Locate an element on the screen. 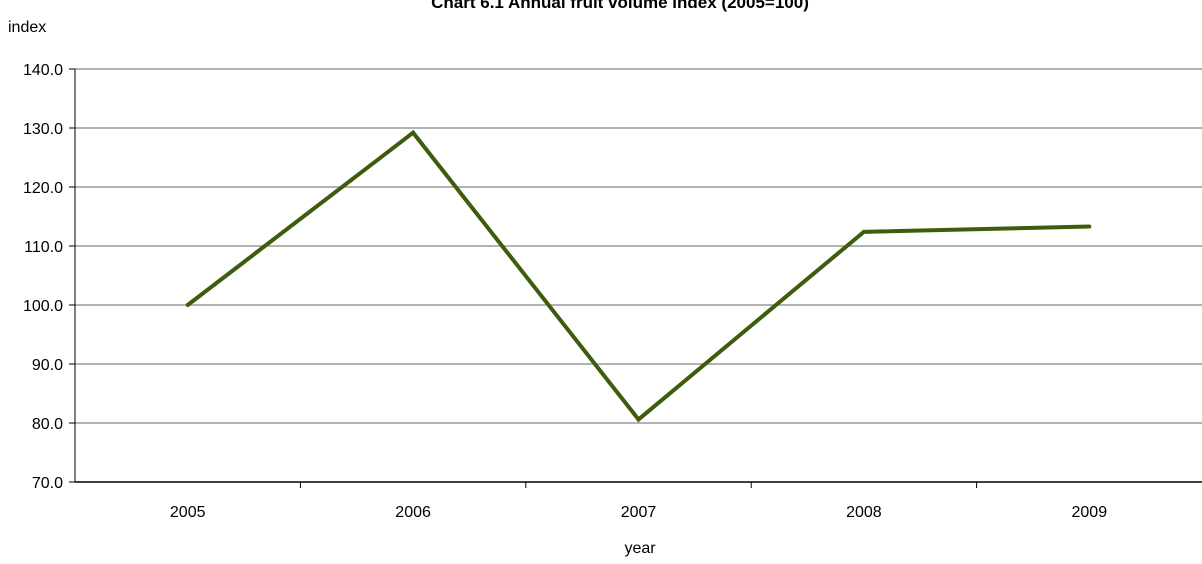  x-tick-label-1: 2006 is located at coordinates (413, 512).